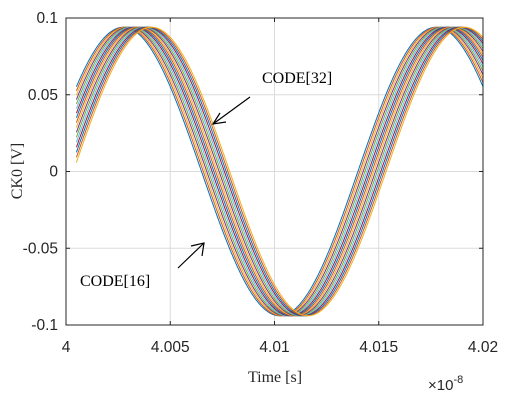  I want to click on x-tick-label: 4, so click(66, 347).